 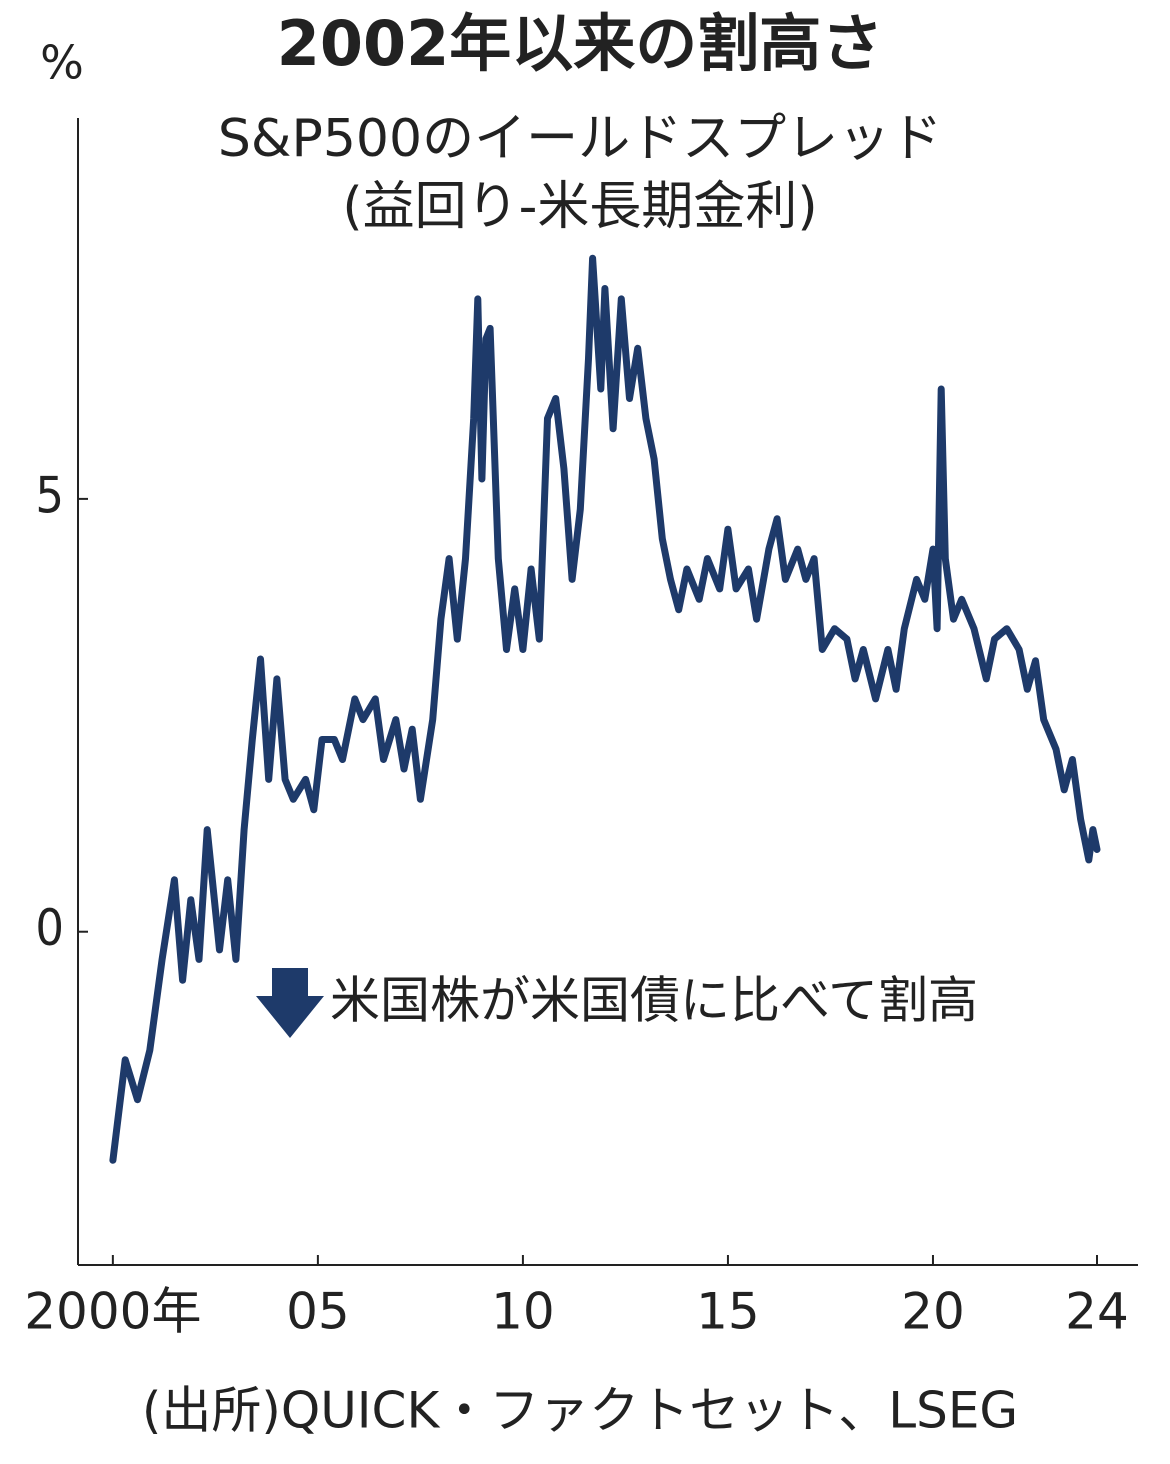 What do you see at coordinates (112, 1312) in the screenshot?
I see `x-tick-label: 2000年` at bounding box center [112, 1312].